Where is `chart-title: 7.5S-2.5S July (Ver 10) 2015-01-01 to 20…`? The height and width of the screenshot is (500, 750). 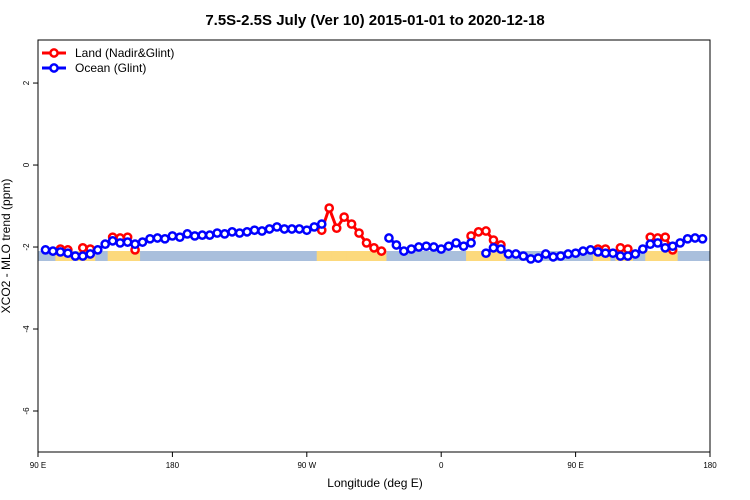 chart-title: 7.5S-2.5S July (Ver 10) 2015-01-01 to 20… is located at coordinates (374, 20).